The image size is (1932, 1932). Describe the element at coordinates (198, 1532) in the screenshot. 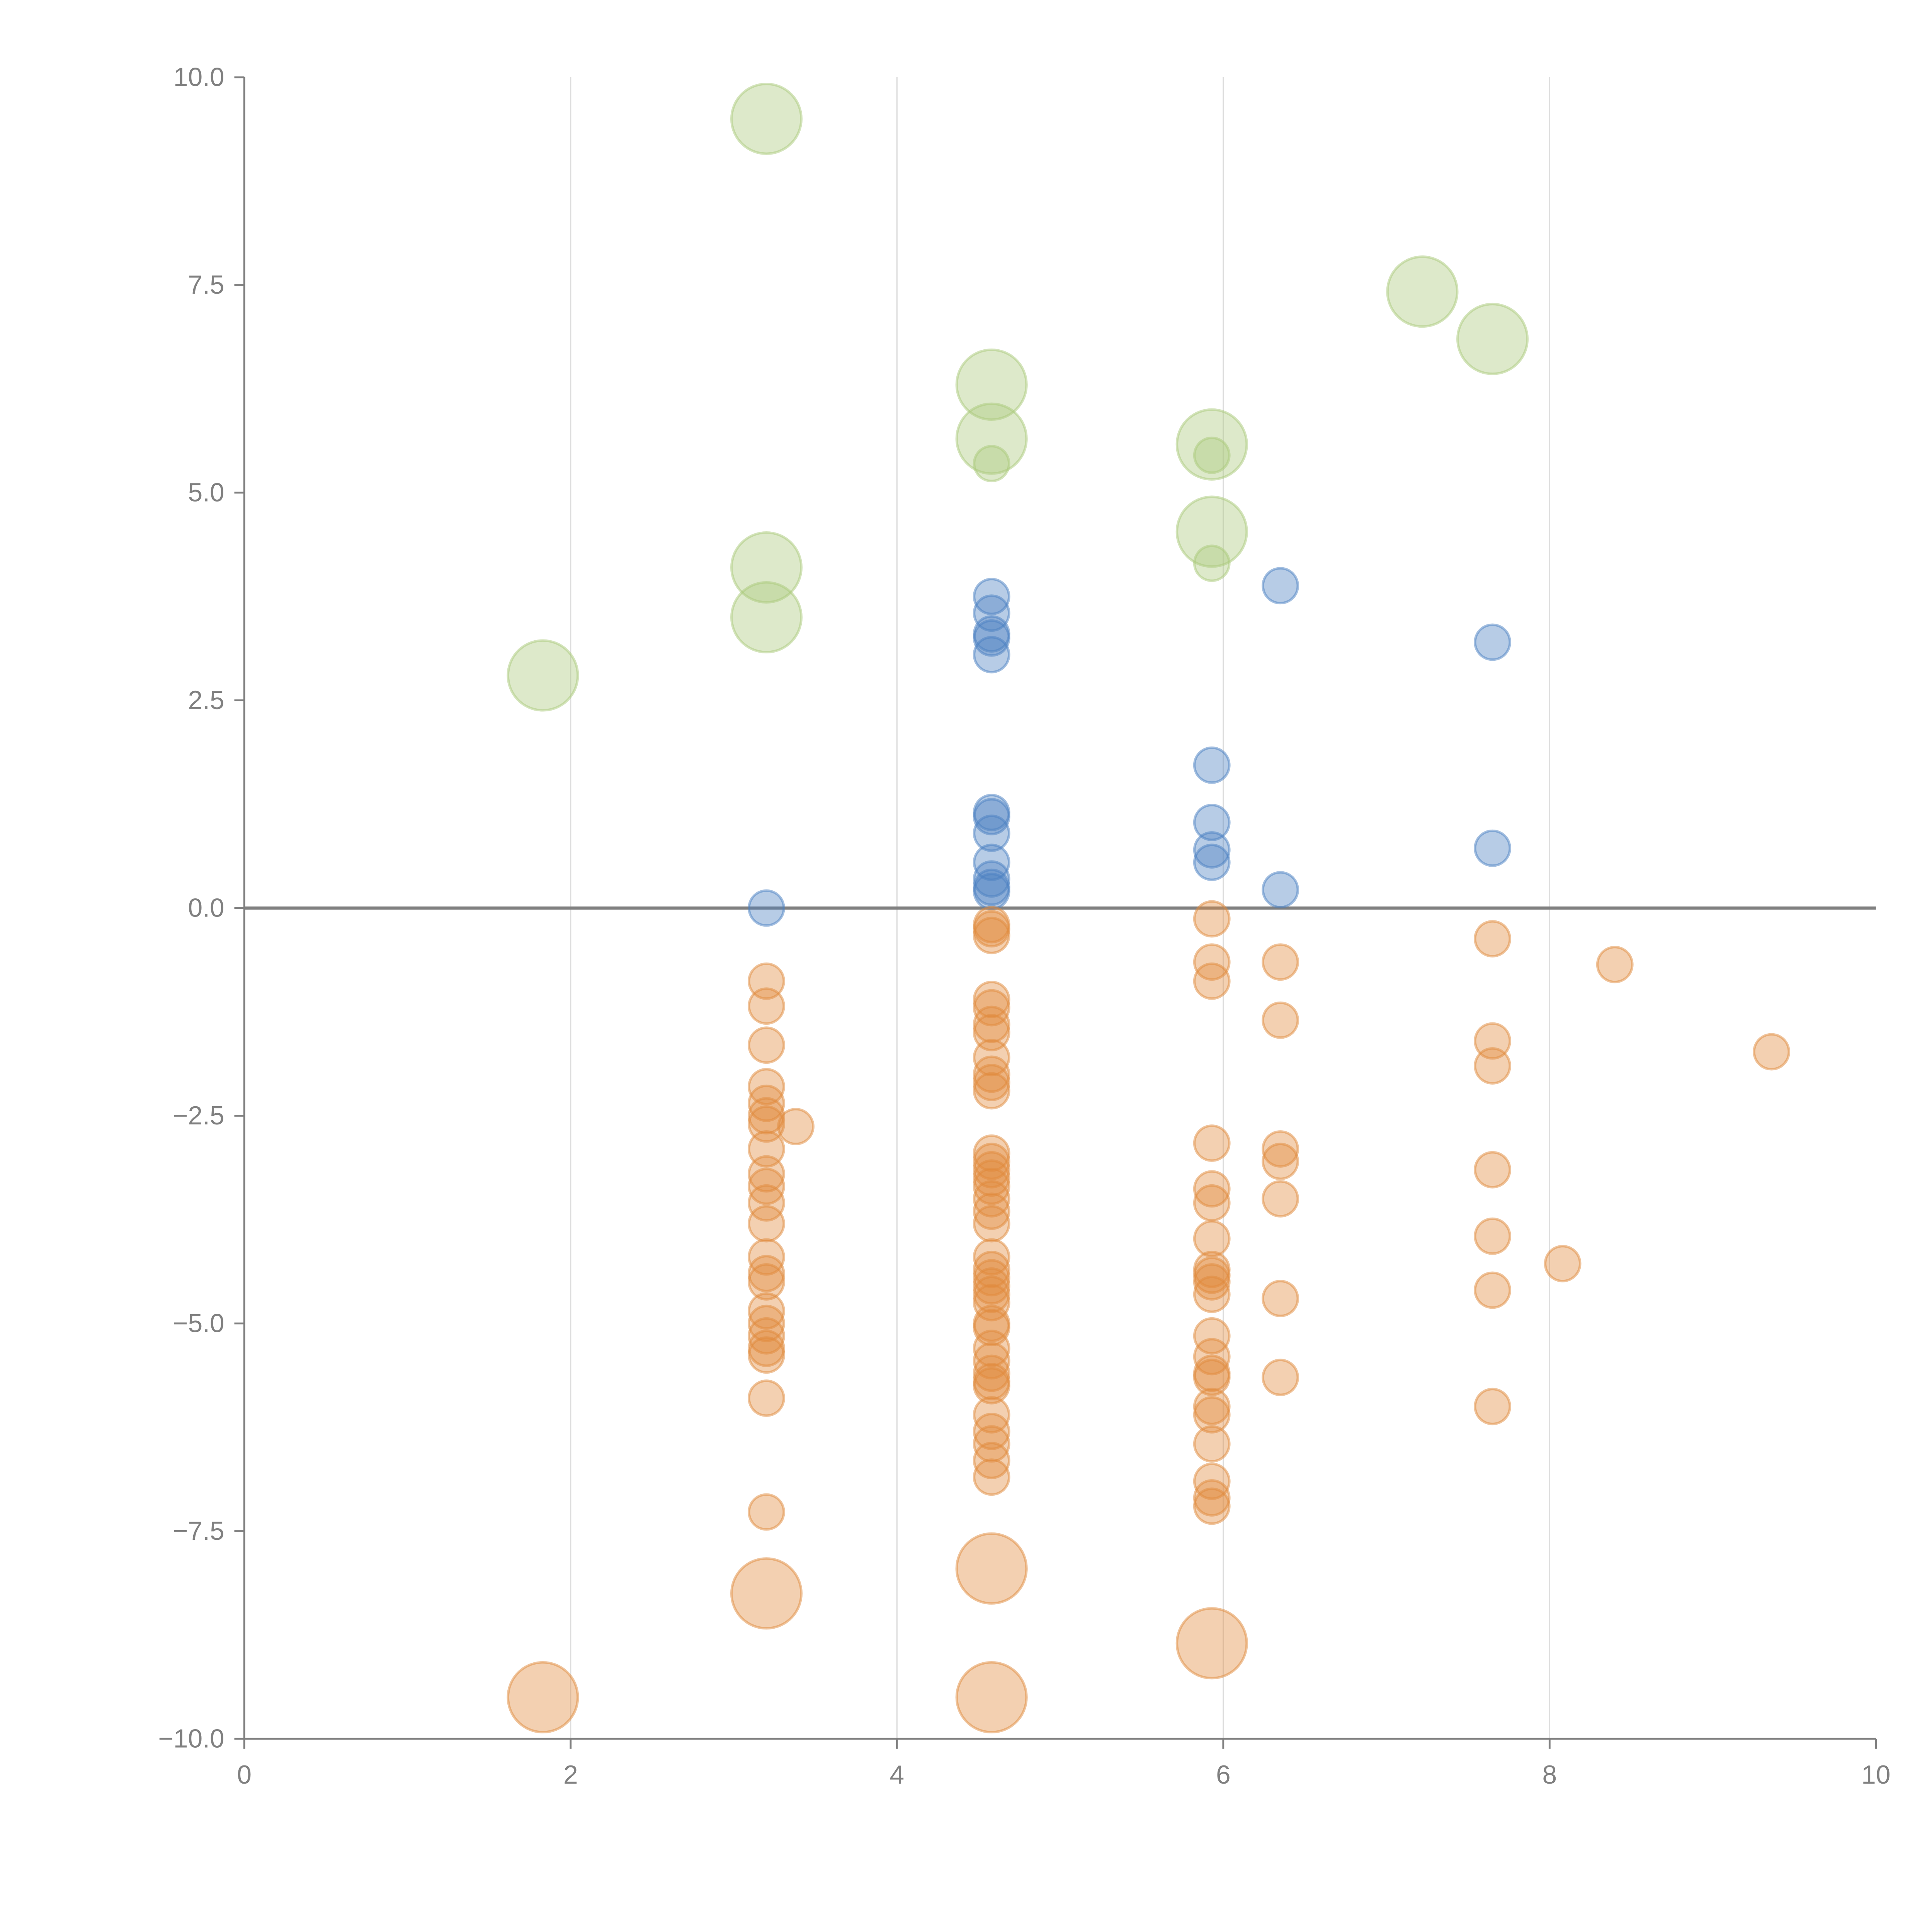

I see `y-tick-label: −7.5` at that location.